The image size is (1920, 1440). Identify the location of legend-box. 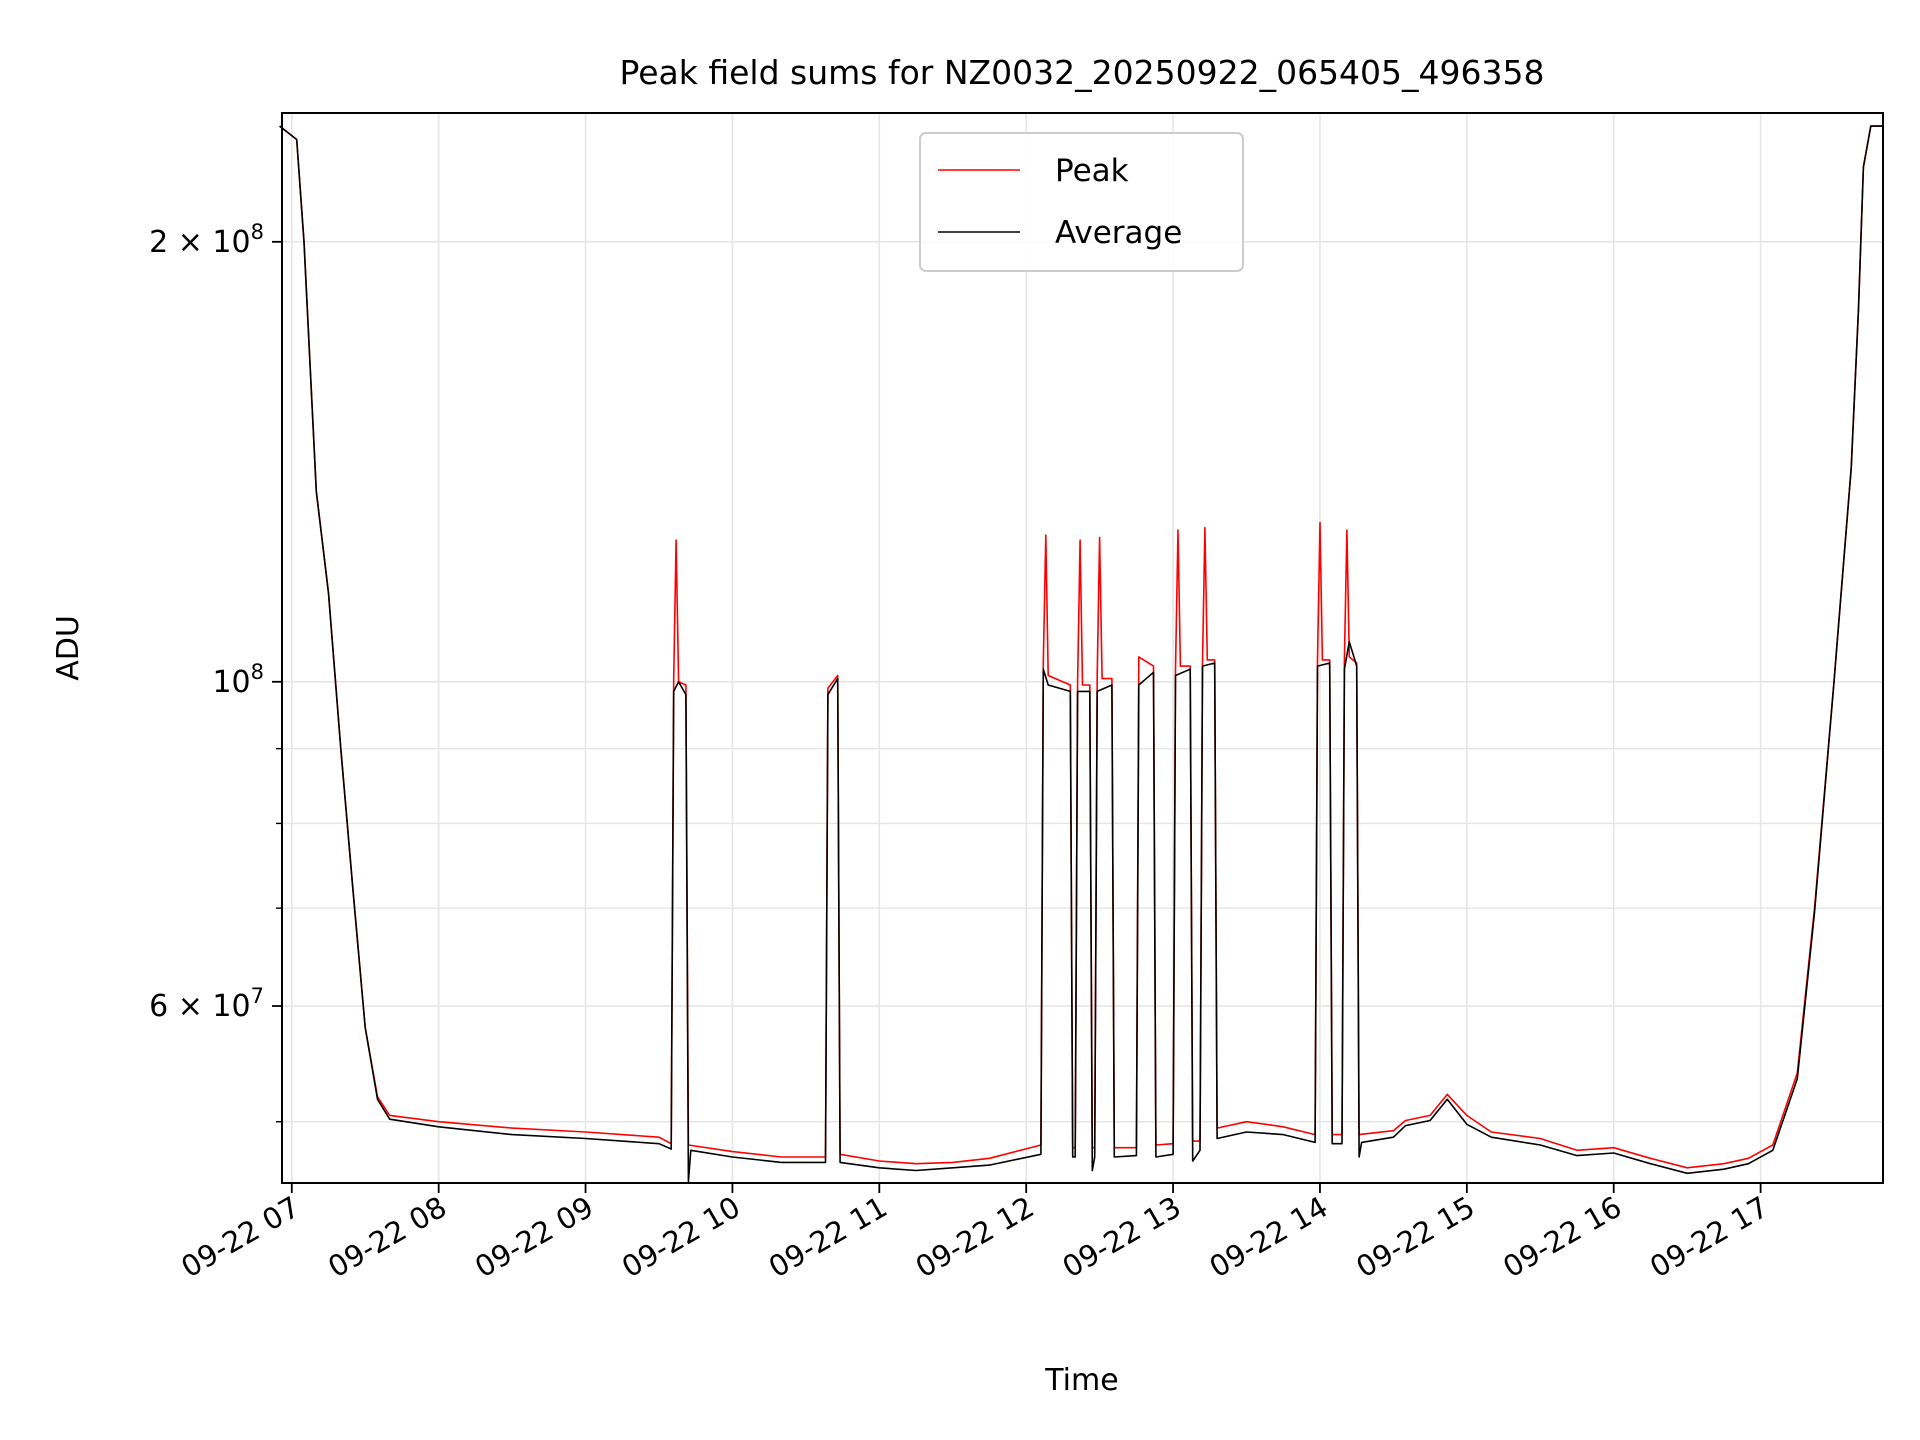
(1081, 202).